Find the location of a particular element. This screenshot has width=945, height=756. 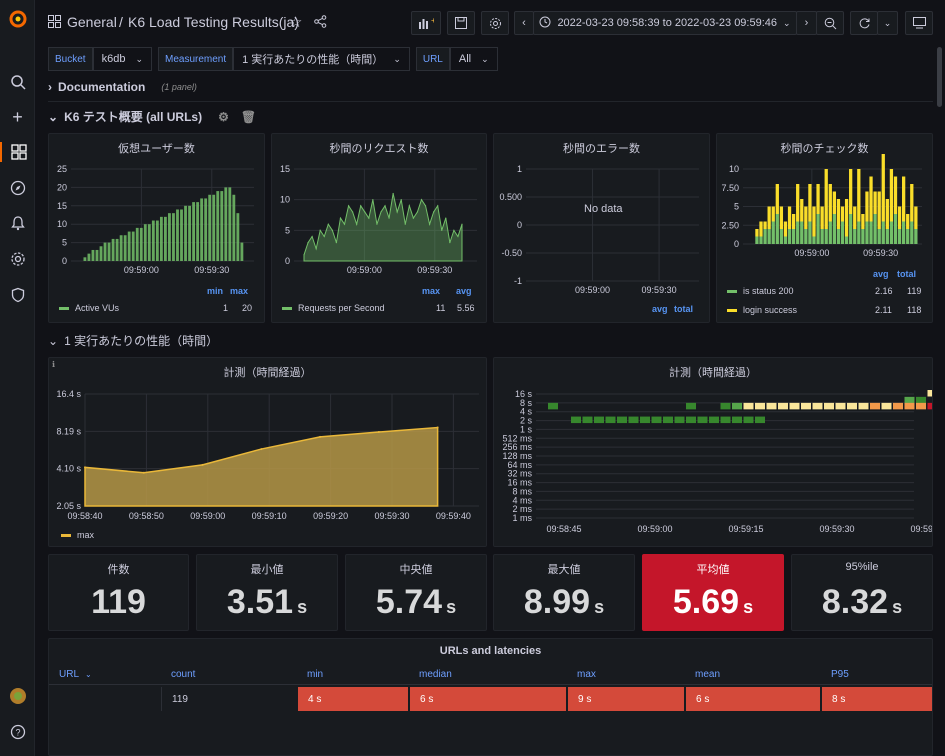

max-point is located at coordinates (437, 427).